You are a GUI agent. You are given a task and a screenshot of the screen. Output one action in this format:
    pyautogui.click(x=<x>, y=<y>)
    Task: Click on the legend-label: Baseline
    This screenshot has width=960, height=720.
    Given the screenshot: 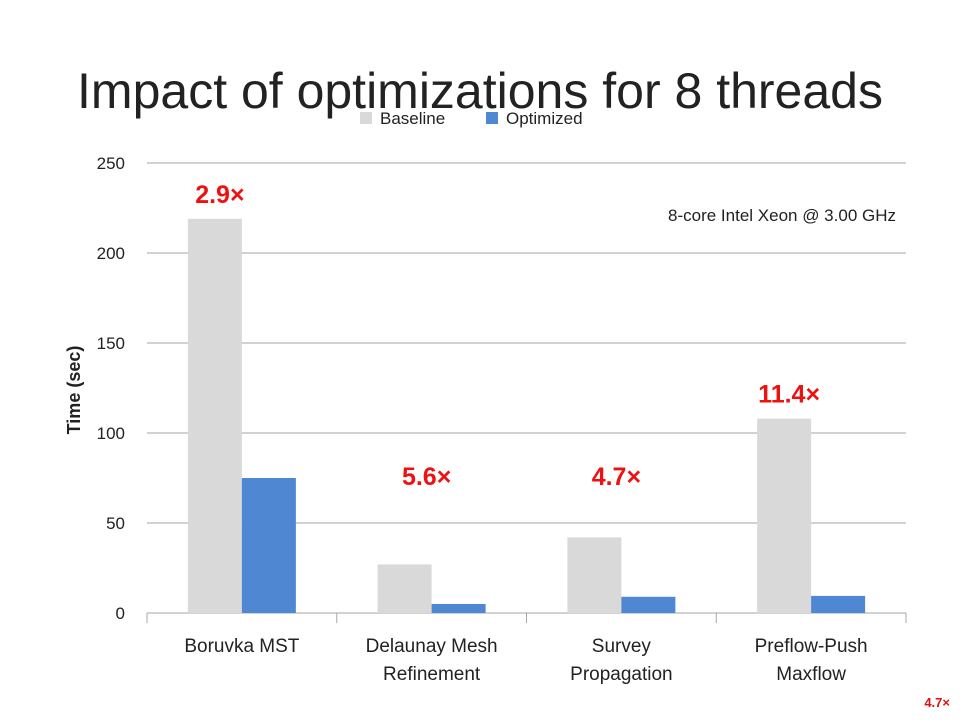 What is the action you would take?
    pyautogui.click(x=412, y=118)
    